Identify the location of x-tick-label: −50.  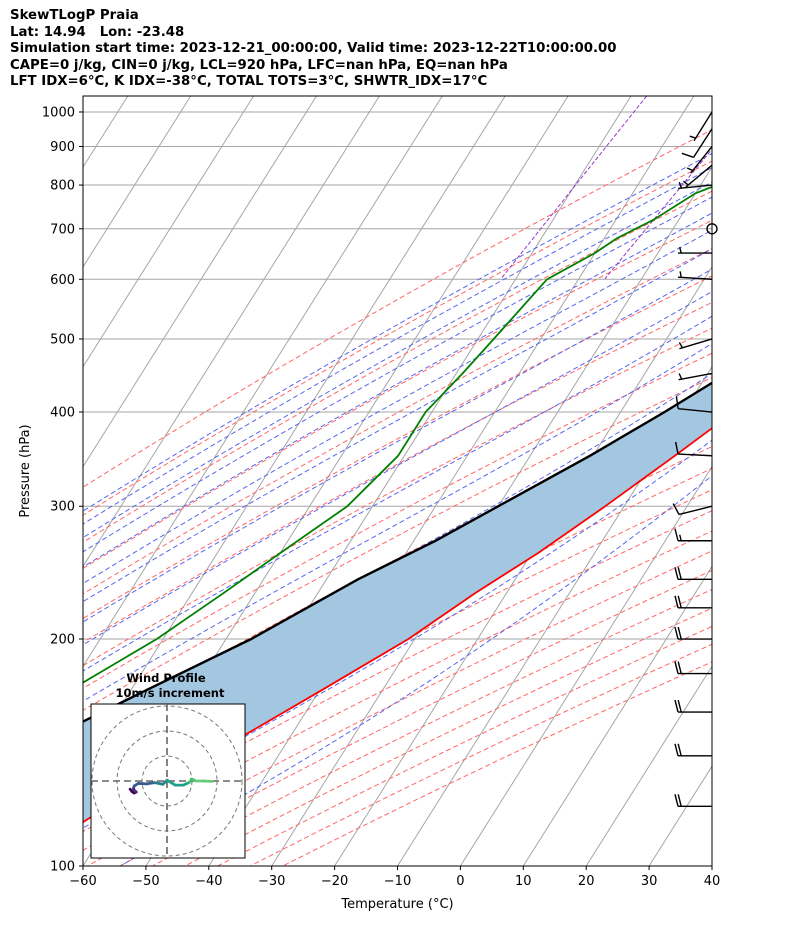
(145, 881).